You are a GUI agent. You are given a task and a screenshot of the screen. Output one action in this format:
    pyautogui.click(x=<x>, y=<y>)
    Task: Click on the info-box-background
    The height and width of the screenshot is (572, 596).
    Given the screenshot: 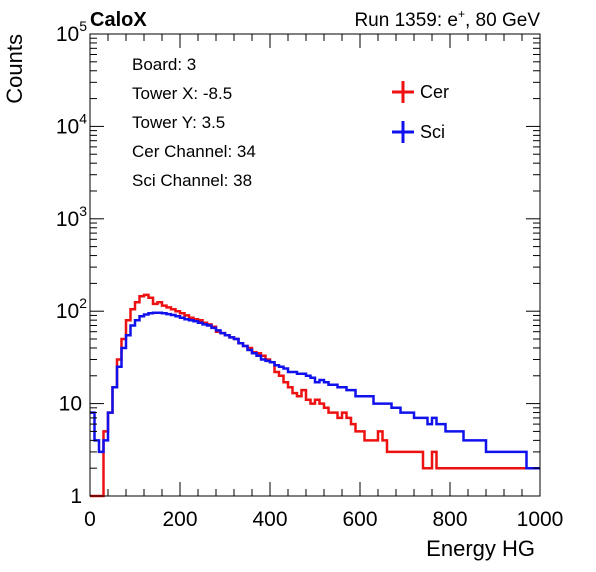 What is the action you would take?
    pyautogui.click(x=240, y=121)
    